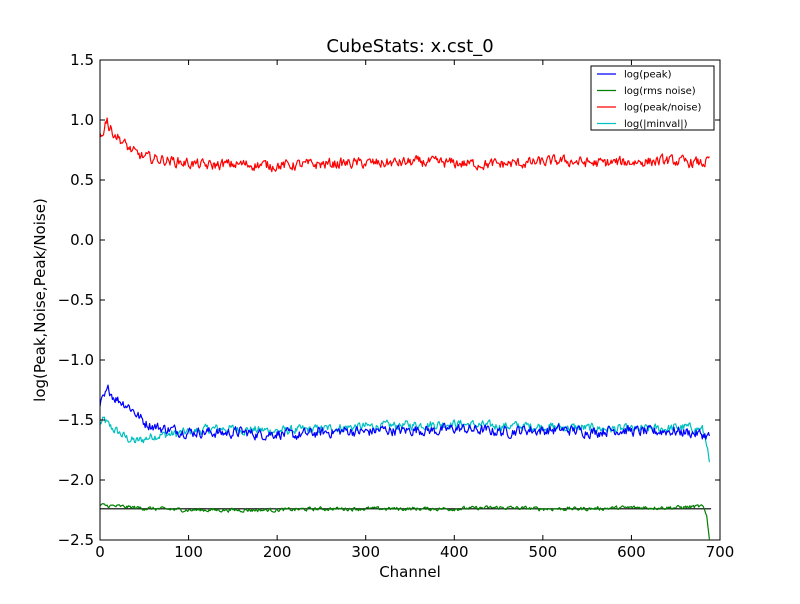 Image resolution: width=800 pixels, height=604 pixels. I want to click on y-tick-label: 1.5, so click(82, 60).